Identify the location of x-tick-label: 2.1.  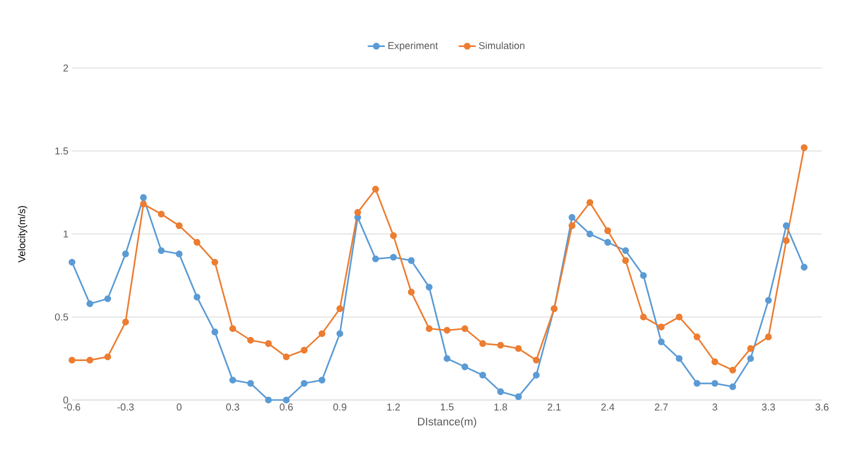
(554, 407).